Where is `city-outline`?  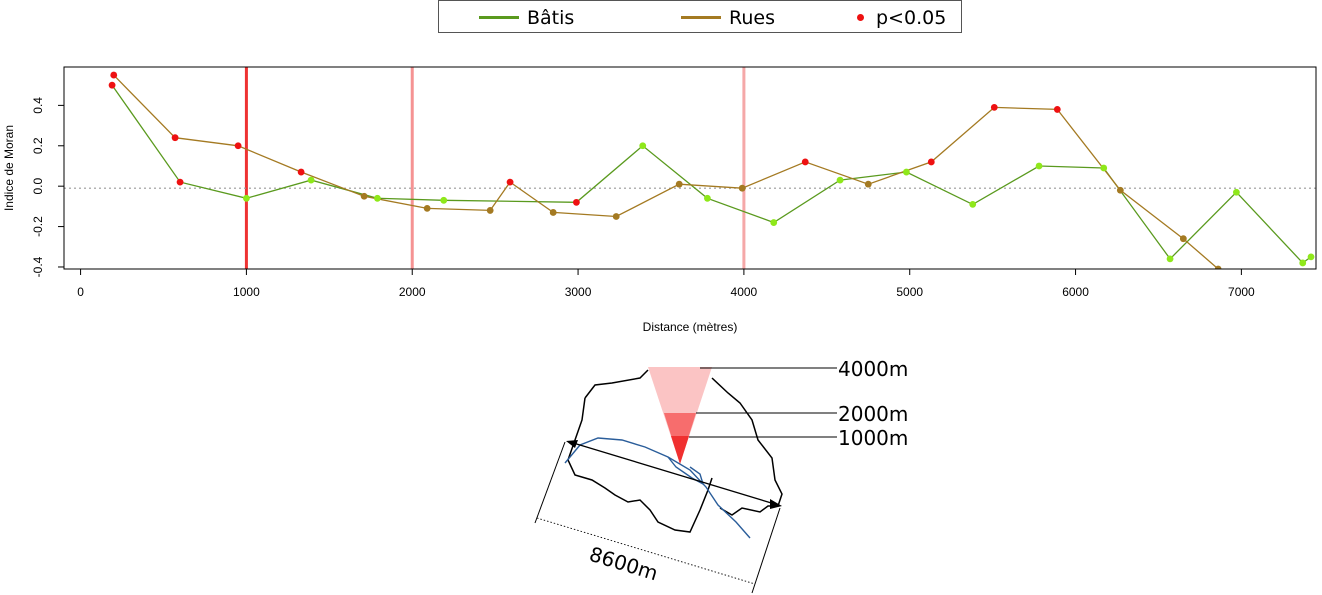 city-outline is located at coordinates (675, 451).